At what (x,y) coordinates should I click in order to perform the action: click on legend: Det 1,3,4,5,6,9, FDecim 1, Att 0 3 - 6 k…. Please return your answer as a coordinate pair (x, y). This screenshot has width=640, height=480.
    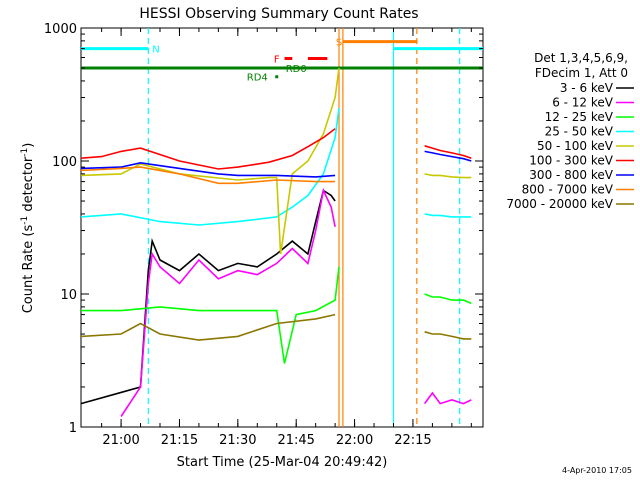
    Looking at the image, I should click on (570, 131).